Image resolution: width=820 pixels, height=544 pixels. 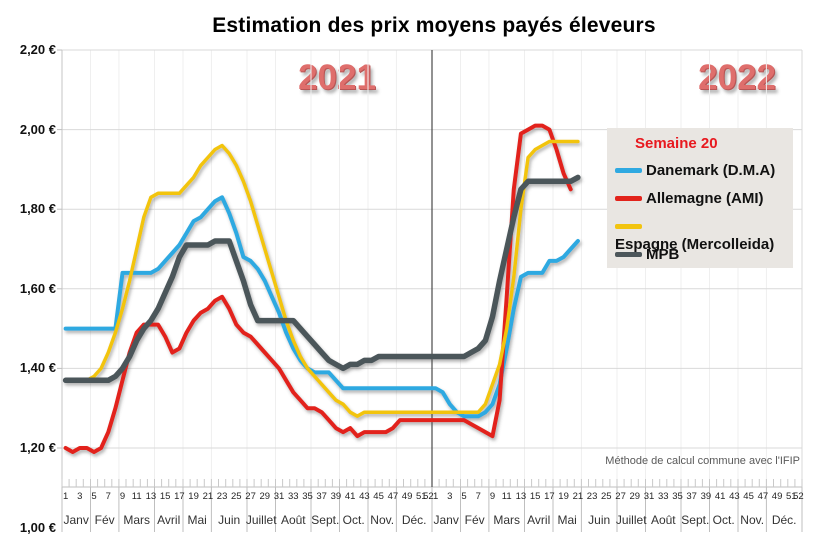 I want to click on legend-item-danemark-d-m-a: Danemark (D.M.A), so click(x=695, y=173).